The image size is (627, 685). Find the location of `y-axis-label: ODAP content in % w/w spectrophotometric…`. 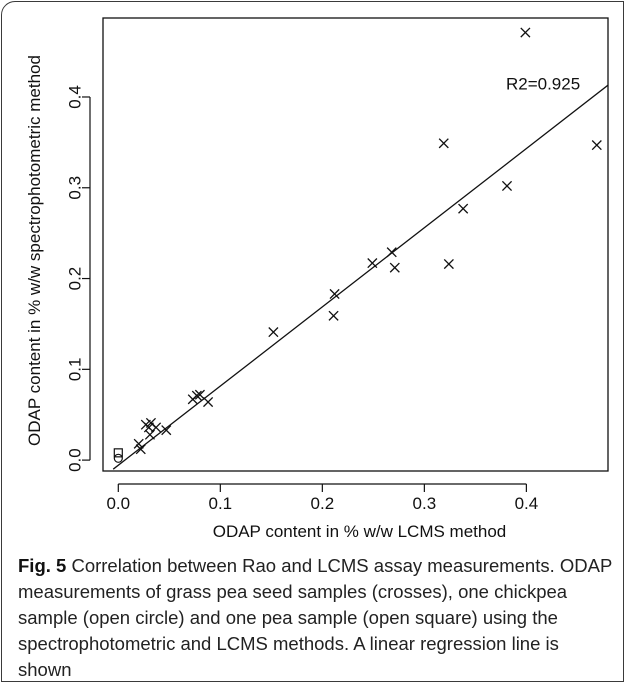

y-axis-label: ODAP content in % w/w spectrophotometric… is located at coordinates (34, 250).